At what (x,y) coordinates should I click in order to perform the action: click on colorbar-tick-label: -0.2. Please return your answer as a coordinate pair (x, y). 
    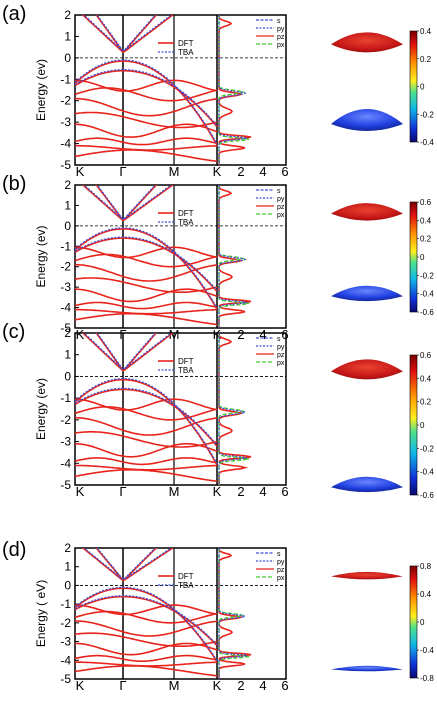
    Looking at the image, I should click on (427, 448).